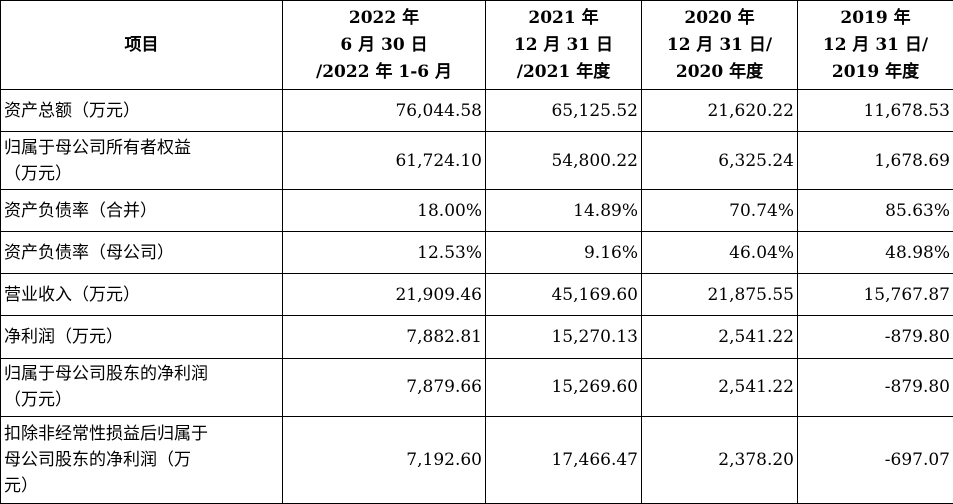 The width and height of the screenshot is (953, 504). What do you see at coordinates (719, 295) in the screenshot?
I see `cell-2020: 21,875.55` at bounding box center [719, 295].